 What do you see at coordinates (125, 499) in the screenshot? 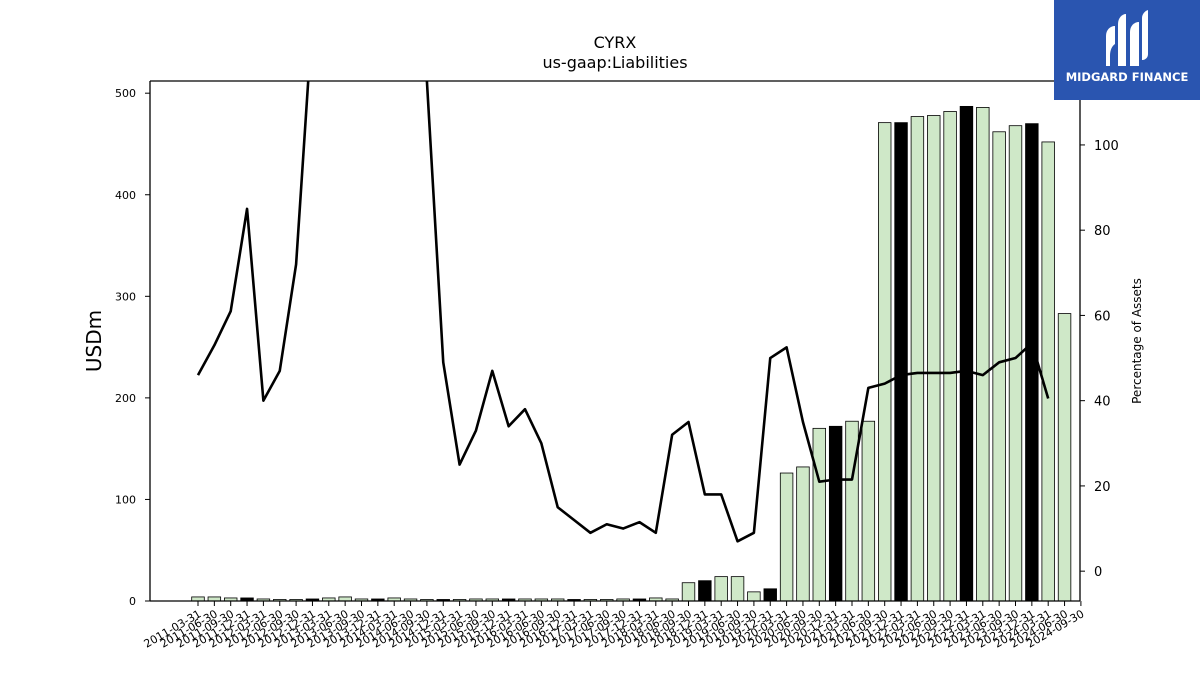
I see `y-tick-label: 100` at bounding box center [125, 499].